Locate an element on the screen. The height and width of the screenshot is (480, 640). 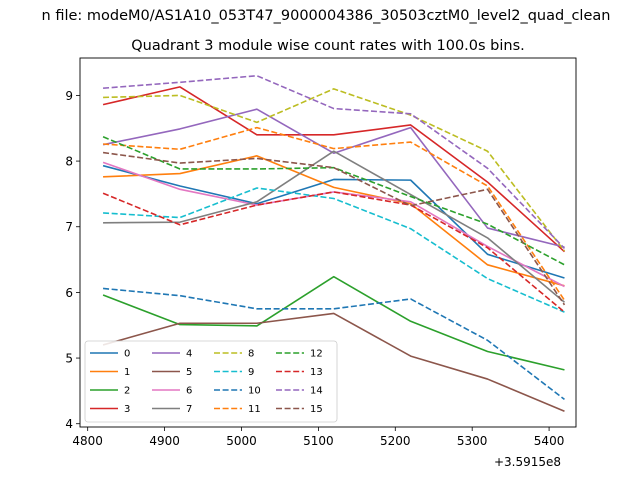
legend-label-14: 14 is located at coordinates (316, 391).